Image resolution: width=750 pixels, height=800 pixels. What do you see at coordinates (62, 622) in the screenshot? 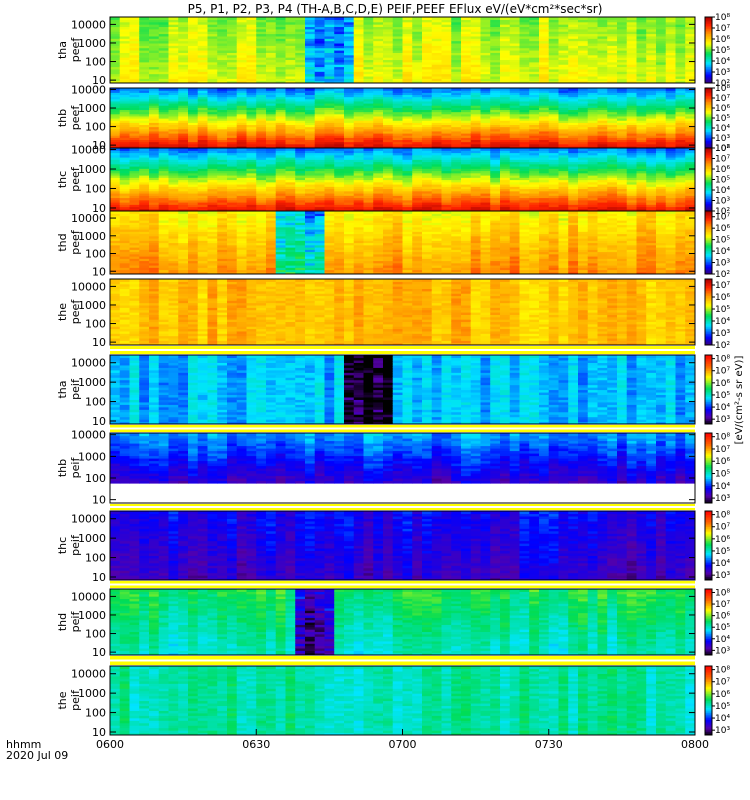
I see `panel-label-probe: thd` at bounding box center [62, 622].